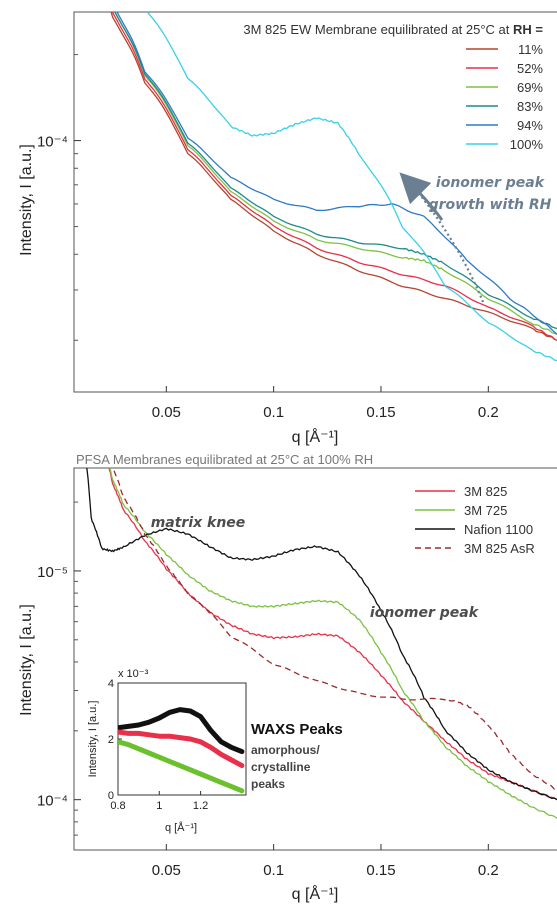 This screenshot has width=557, height=906. Describe the element at coordinates (325, 870) in the screenshot. I see `panel-b-x-tick-labels: 0.05 0.1 0.15 0.2` at that location.